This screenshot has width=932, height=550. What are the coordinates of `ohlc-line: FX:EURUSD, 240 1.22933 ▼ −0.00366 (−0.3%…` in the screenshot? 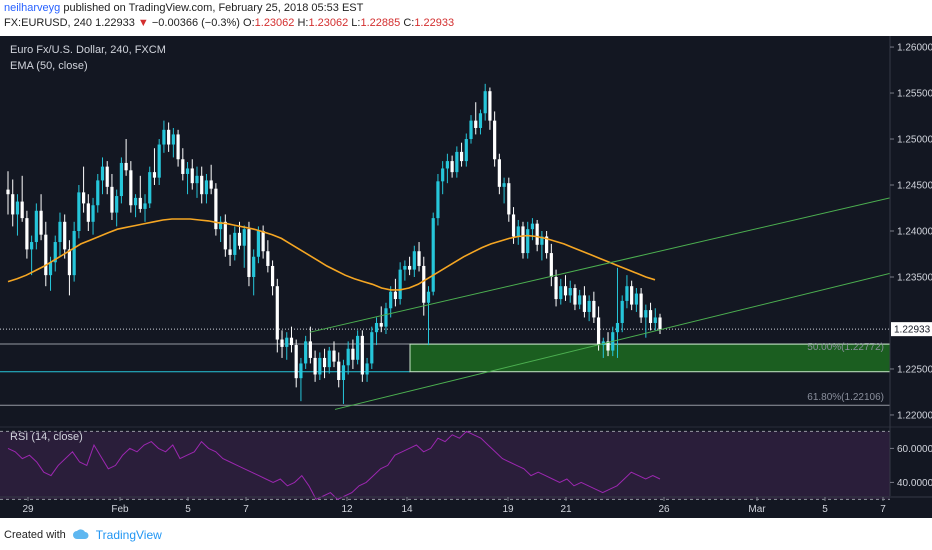 It's located at (229, 23).